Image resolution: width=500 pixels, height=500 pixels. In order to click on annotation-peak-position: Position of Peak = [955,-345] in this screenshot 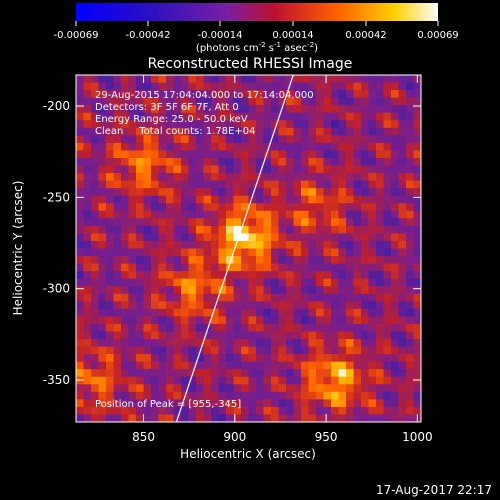, I will do `click(168, 404)`.